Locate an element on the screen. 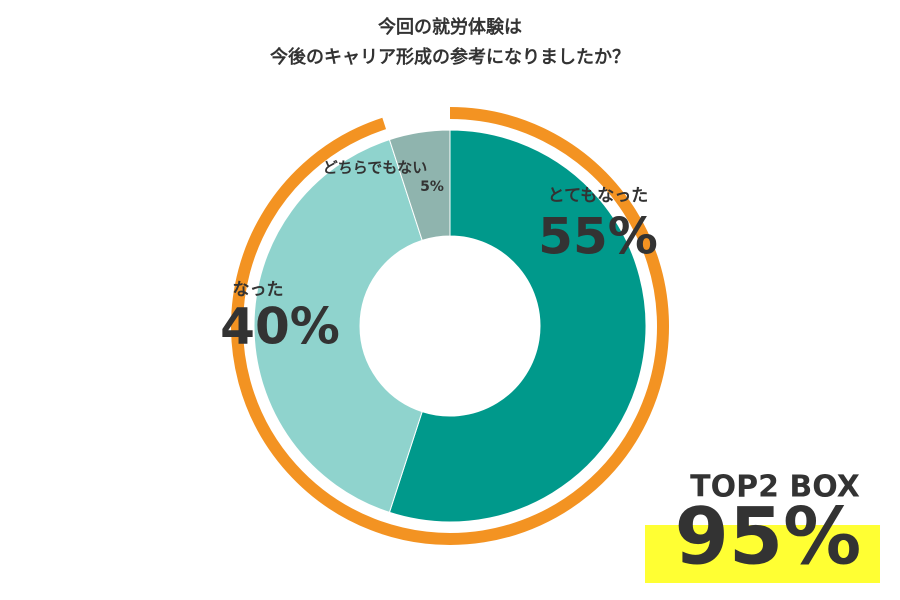  top2-value: 95% is located at coordinates (768, 537).